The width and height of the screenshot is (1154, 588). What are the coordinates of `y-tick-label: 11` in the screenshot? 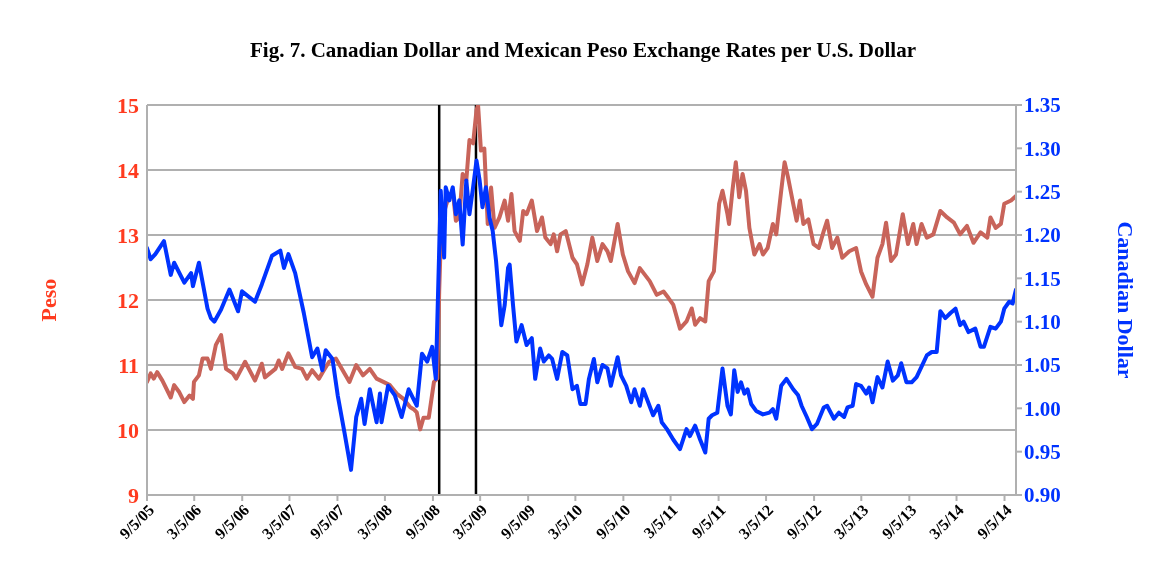 It's located at (128, 365).